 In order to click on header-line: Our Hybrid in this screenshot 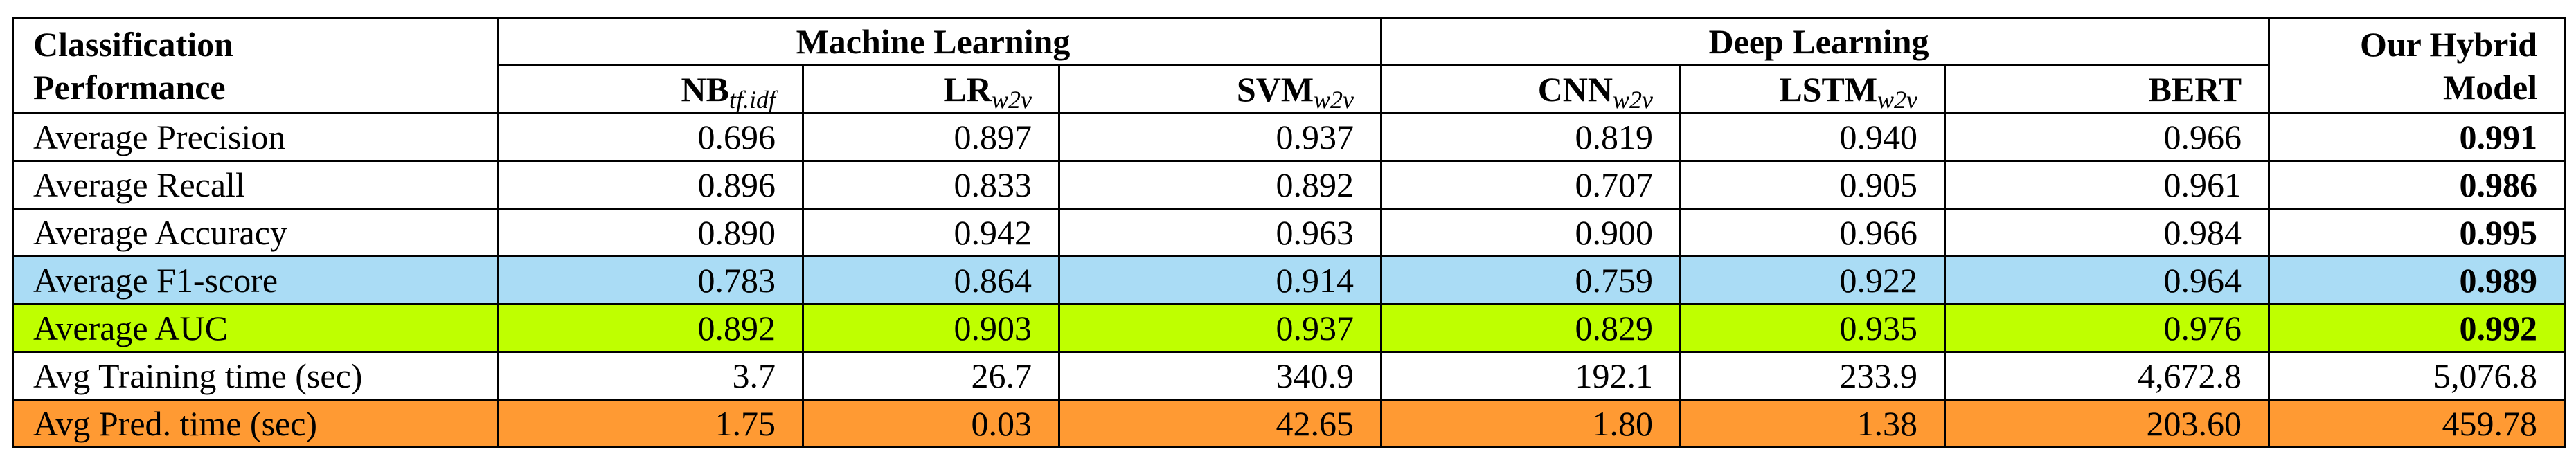, I will do `click(2449, 44)`.